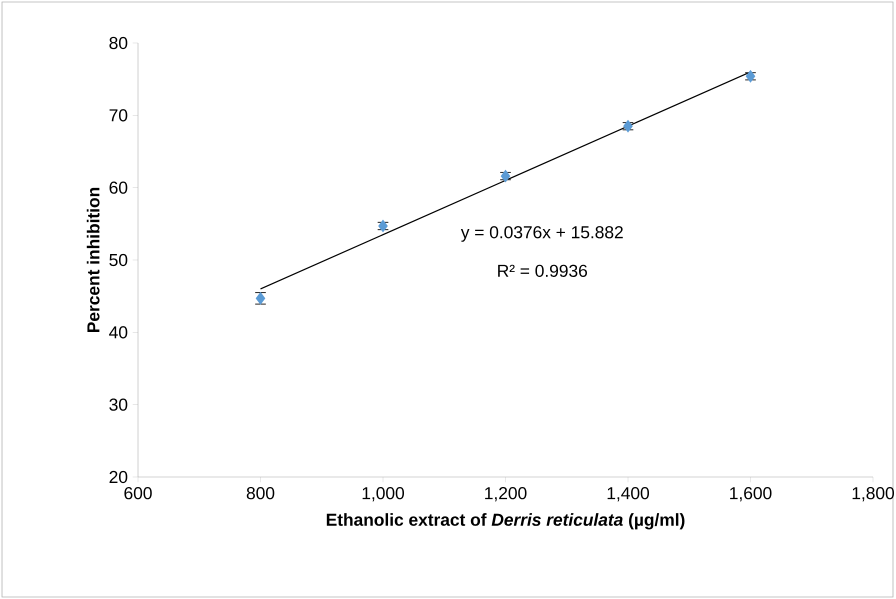 The height and width of the screenshot is (599, 896). Describe the element at coordinates (118, 43) in the screenshot. I see `y-tick-label: 80` at that location.